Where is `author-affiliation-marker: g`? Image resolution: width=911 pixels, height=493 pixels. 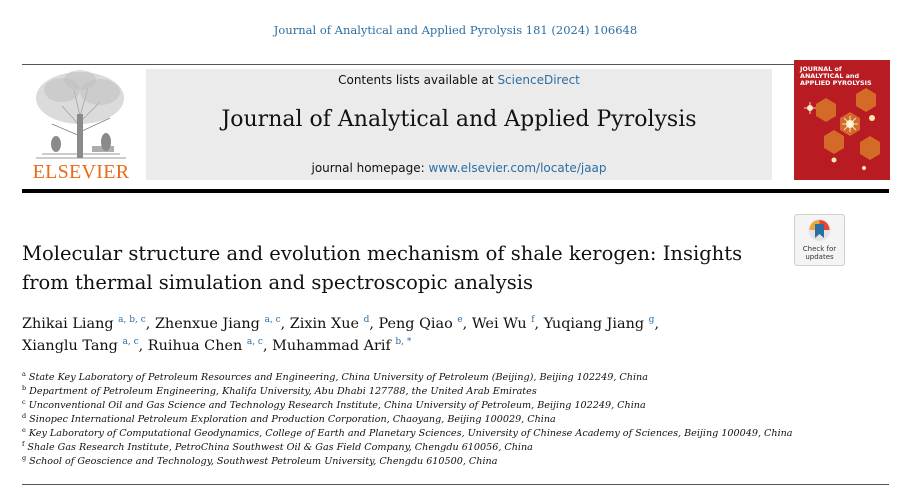
author-affiliation-marker: g is located at coordinates (651, 320).